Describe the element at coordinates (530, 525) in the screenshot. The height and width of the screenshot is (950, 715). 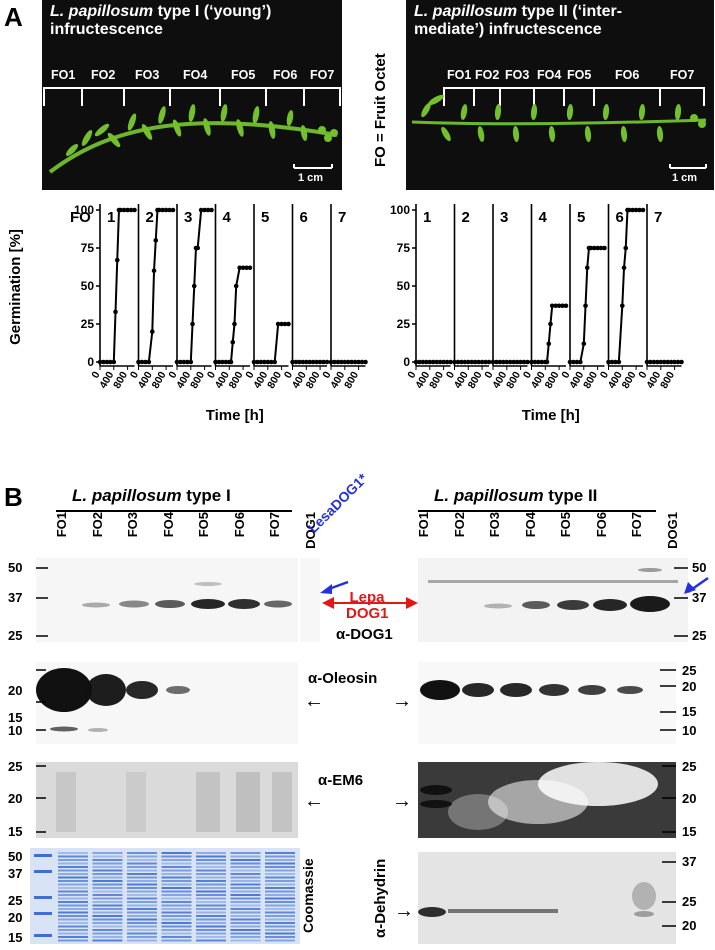
I see `lane-label: FO4` at that location.